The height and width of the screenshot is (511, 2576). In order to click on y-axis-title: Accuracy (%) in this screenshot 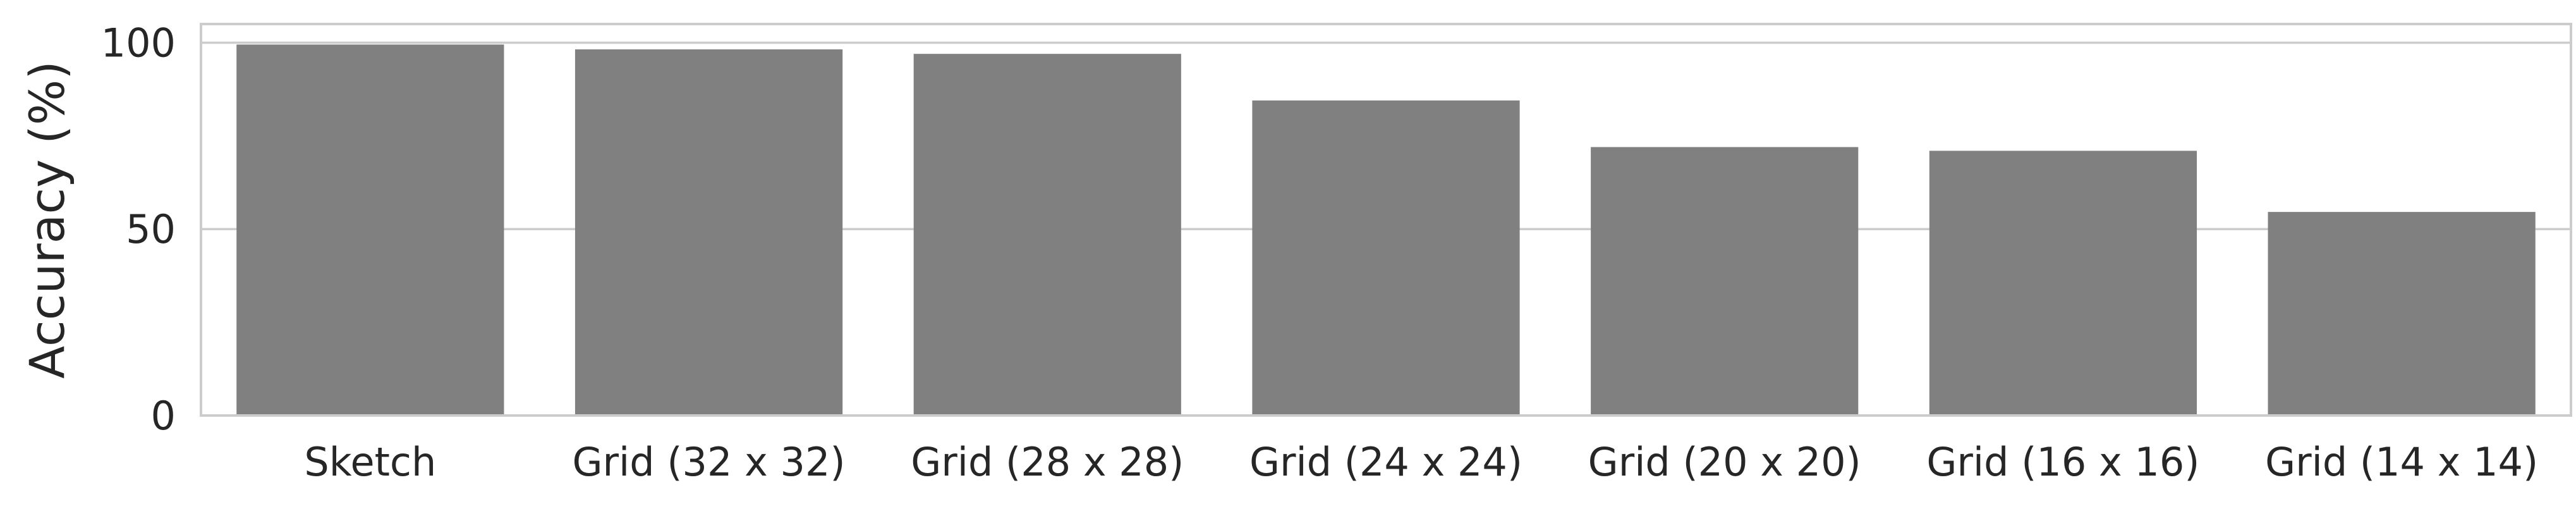, I will do `click(47, 220)`.